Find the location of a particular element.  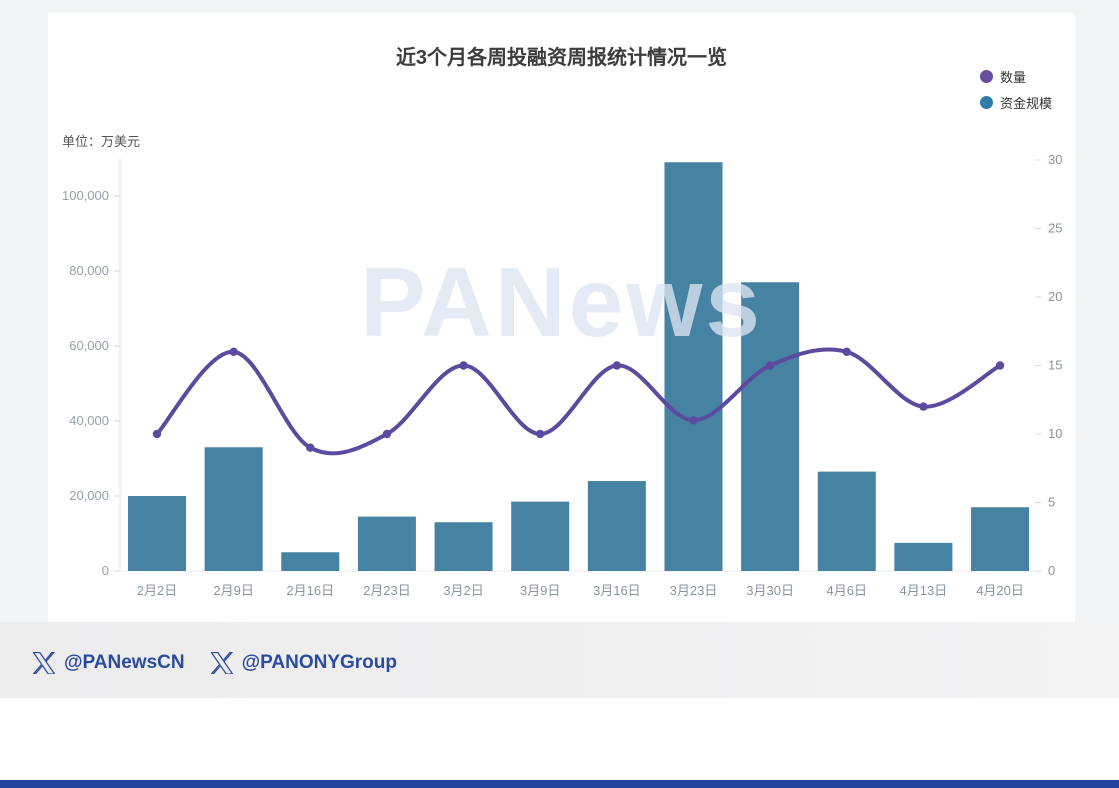

footer: PANews 扫码下载应用 阅读原文 is located at coordinates (559, 739).